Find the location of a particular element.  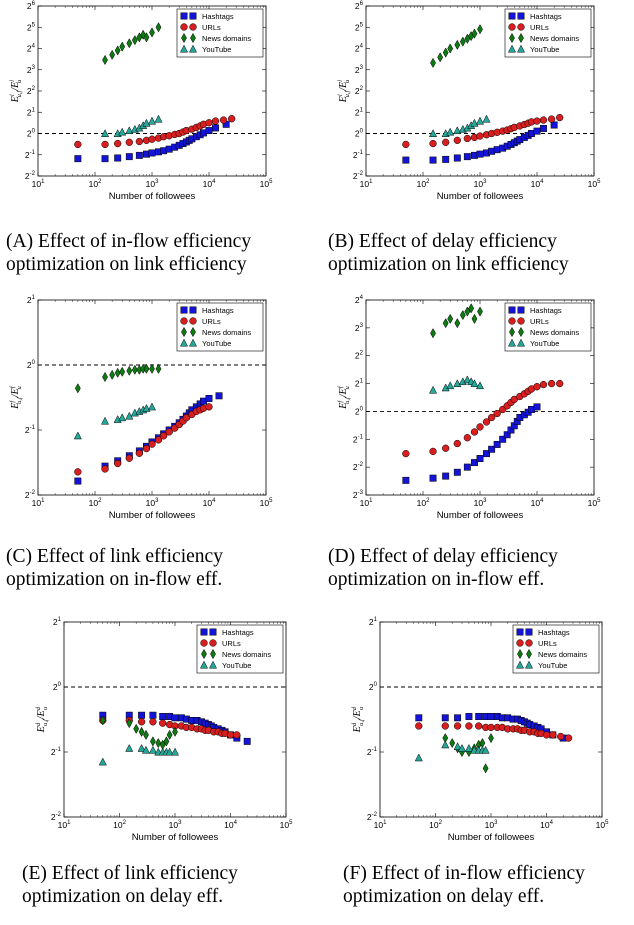

x-axis-c: 101 102 103 104 105 Number of followees is located at coordinates (152, 410).